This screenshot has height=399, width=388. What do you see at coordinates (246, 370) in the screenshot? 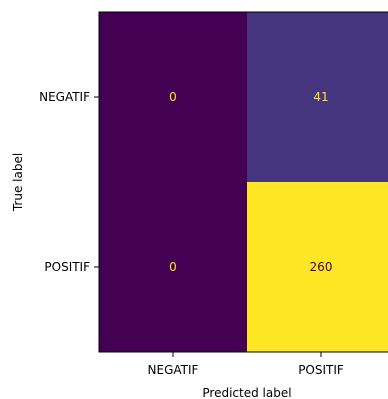
I see `x-tick-labels: NEGATIF POSITIF` at bounding box center [246, 370].